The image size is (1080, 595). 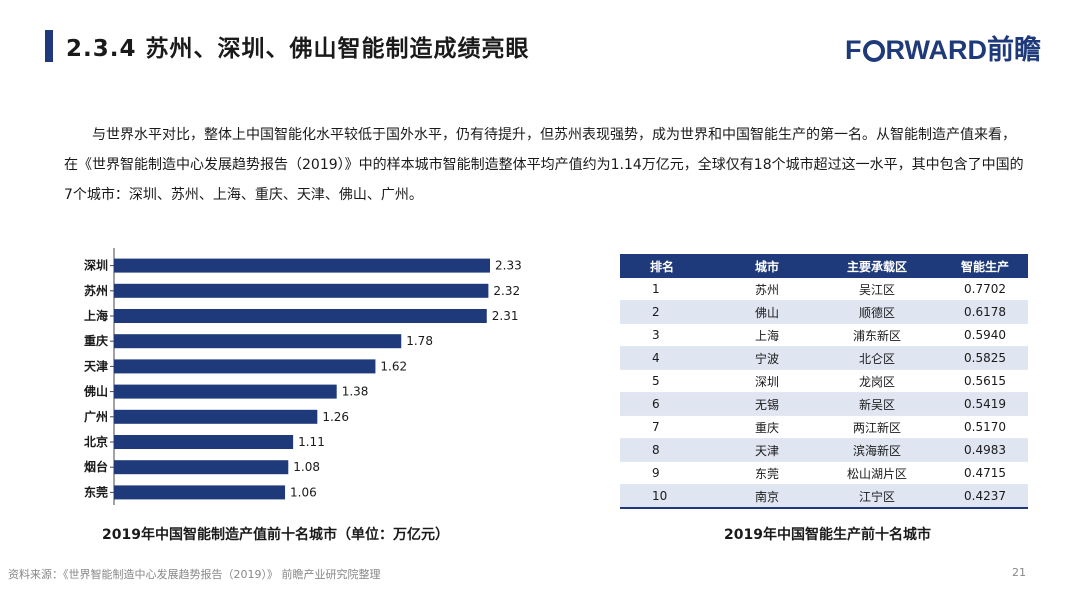 I want to click on title-accent-bar, so click(x=49, y=46).